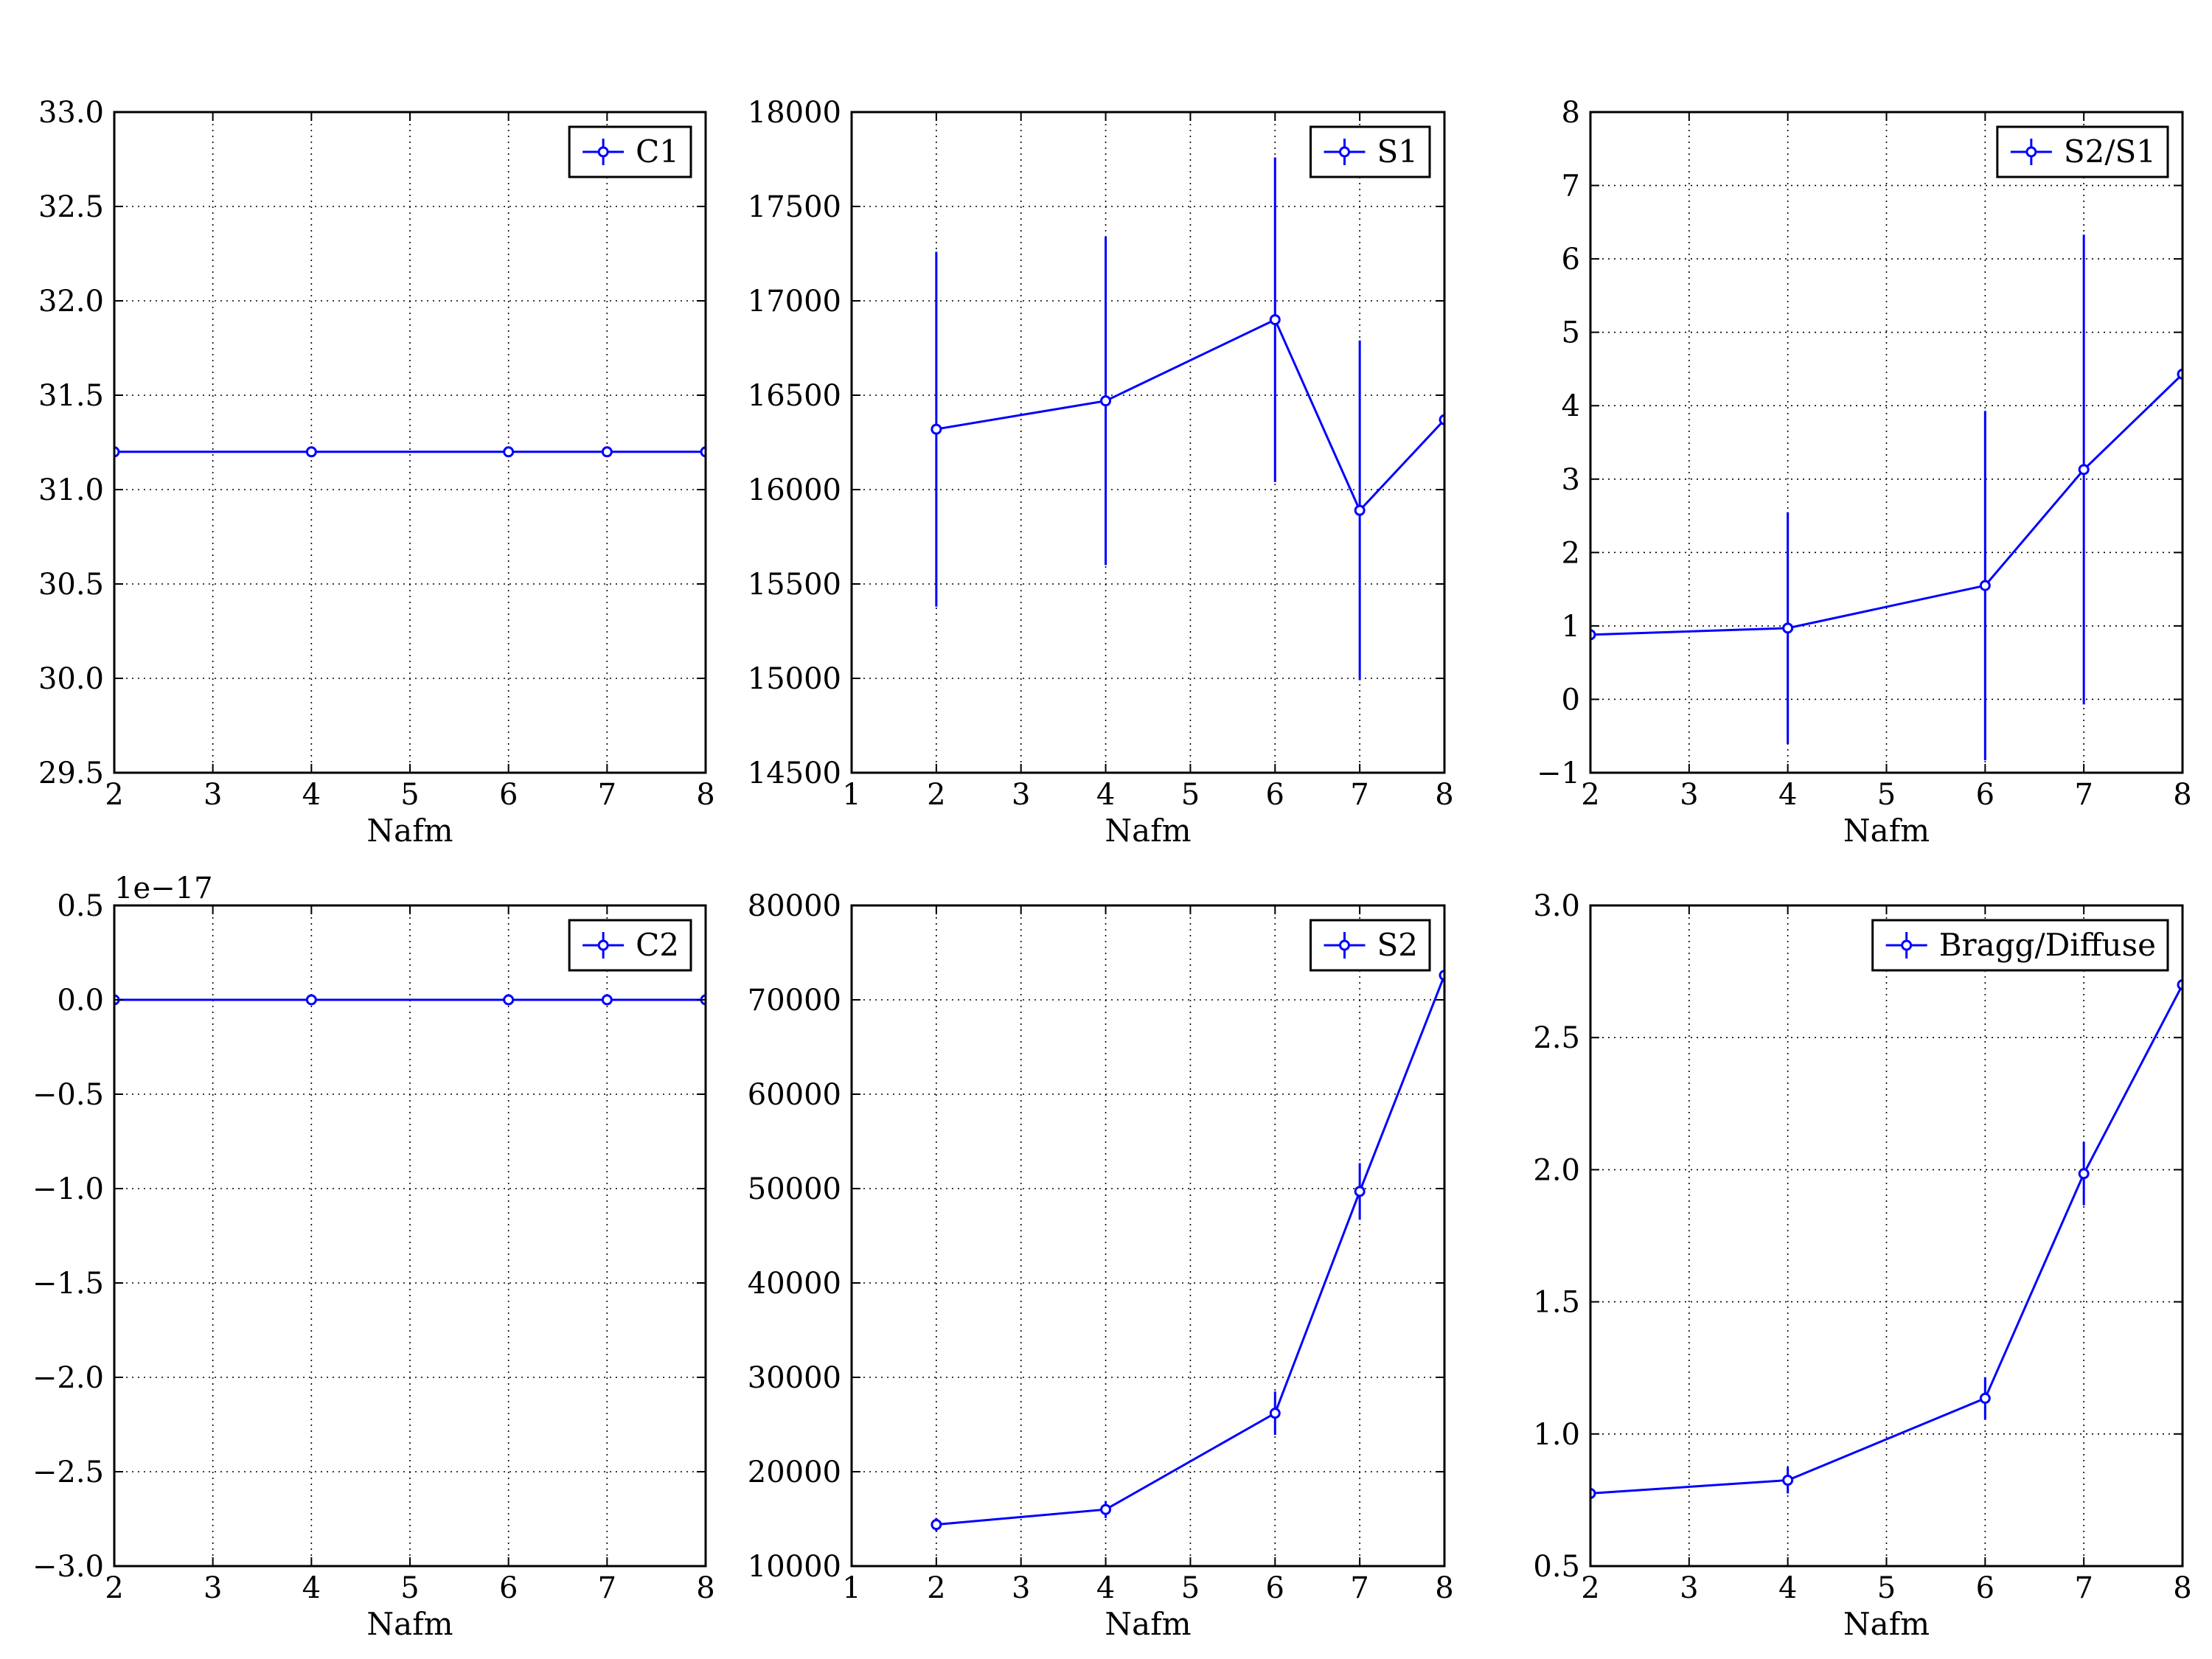 The height and width of the screenshot is (1659, 2212). I want to click on y-tick-label: −1, so click(1558, 773).